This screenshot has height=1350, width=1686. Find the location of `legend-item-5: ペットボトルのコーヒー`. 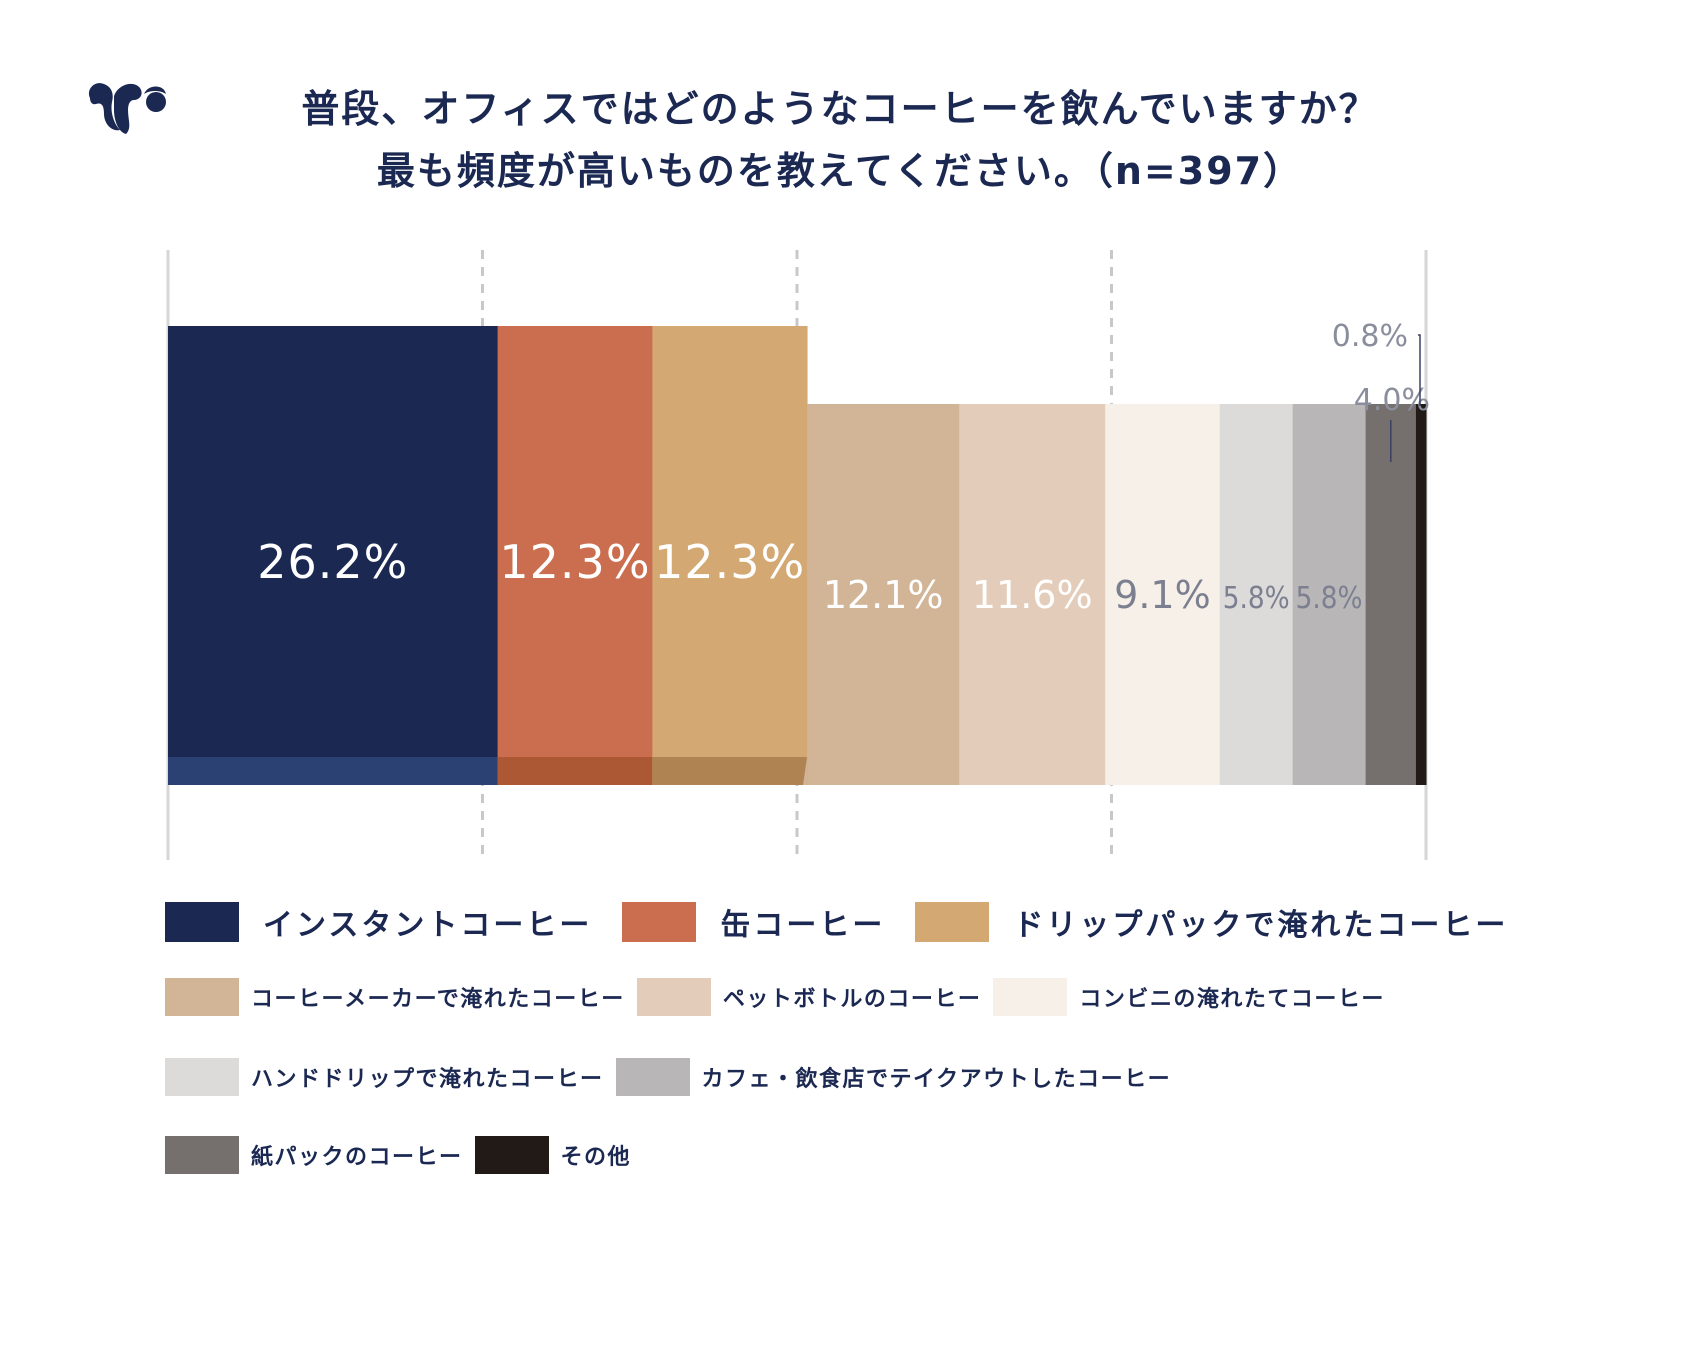

legend-item-5: ペットボトルのコーヒー is located at coordinates (812, 997).